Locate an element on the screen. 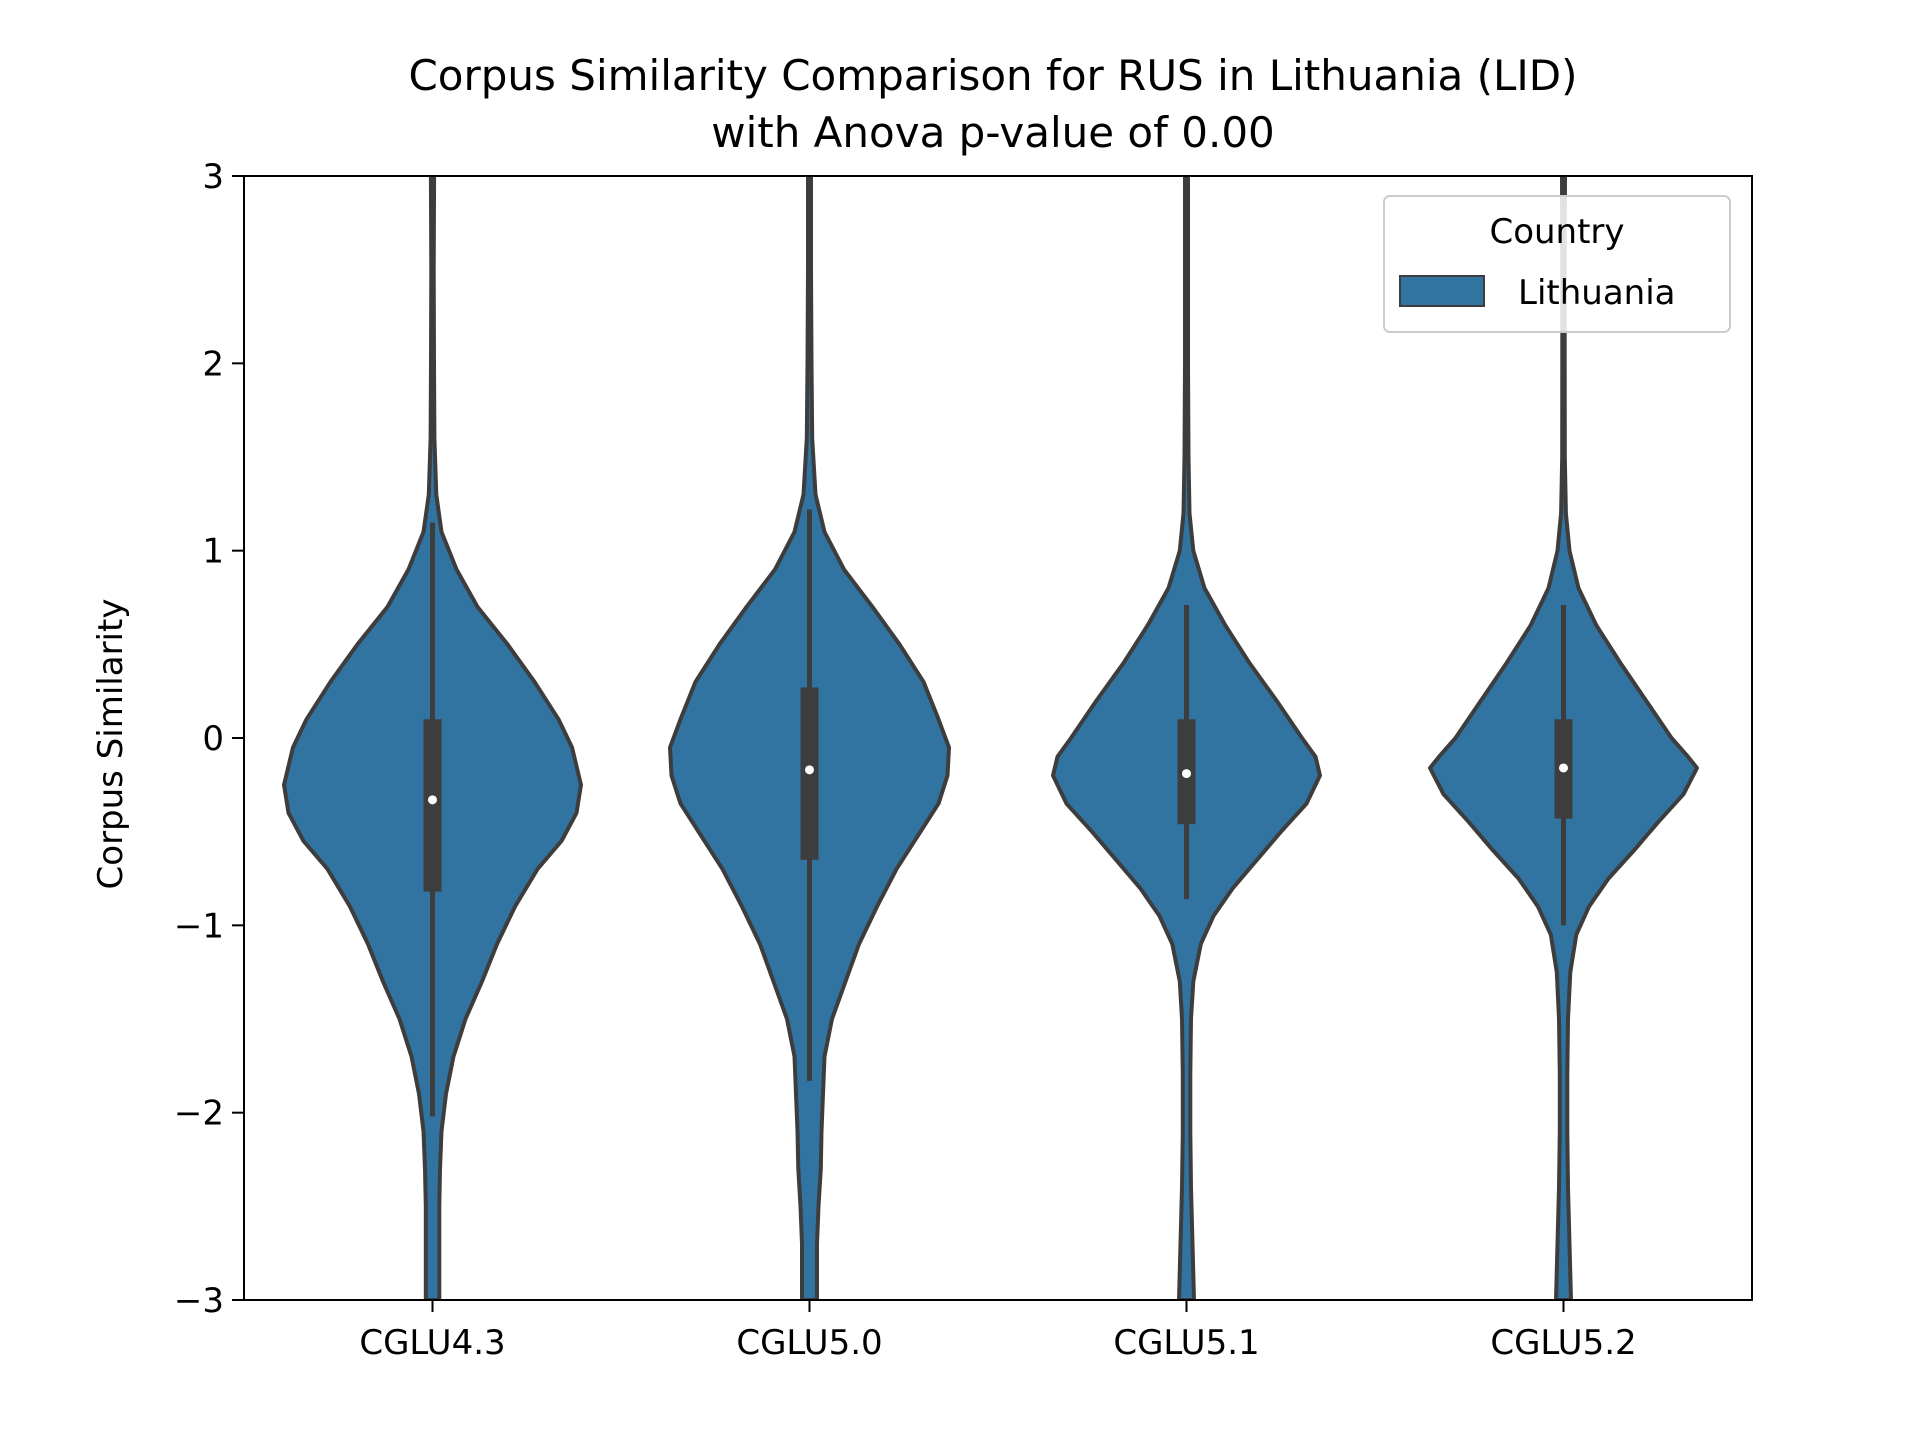  chart-title-line2: with Anova p-value of 0.00 is located at coordinates (993, 132).